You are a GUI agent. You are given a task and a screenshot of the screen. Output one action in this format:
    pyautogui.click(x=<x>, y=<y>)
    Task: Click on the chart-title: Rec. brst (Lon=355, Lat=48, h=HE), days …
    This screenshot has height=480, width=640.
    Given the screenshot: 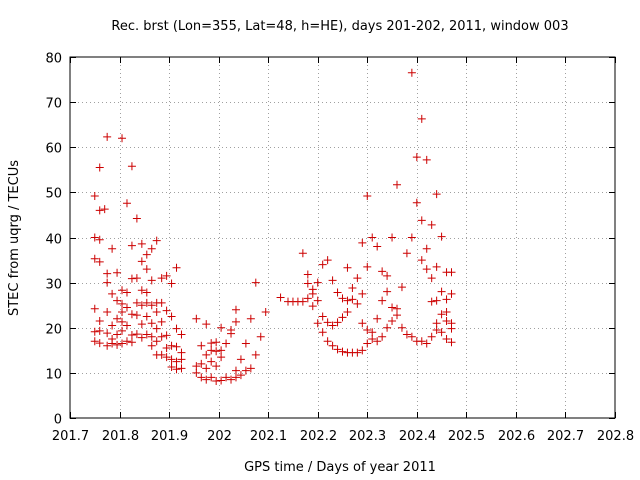 What is the action you would take?
    pyautogui.click(x=339, y=26)
    